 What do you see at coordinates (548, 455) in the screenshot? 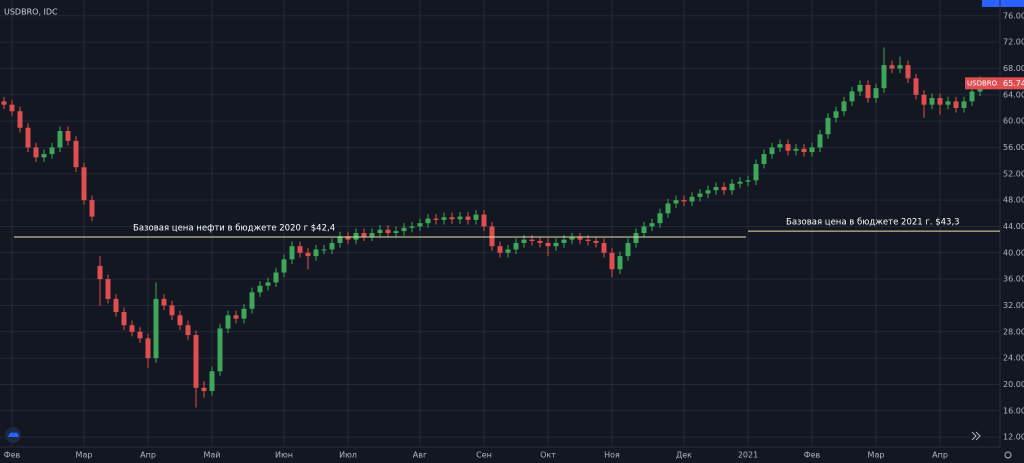
I see `x-tick-label: Окт` at bounding box center [548, 455].